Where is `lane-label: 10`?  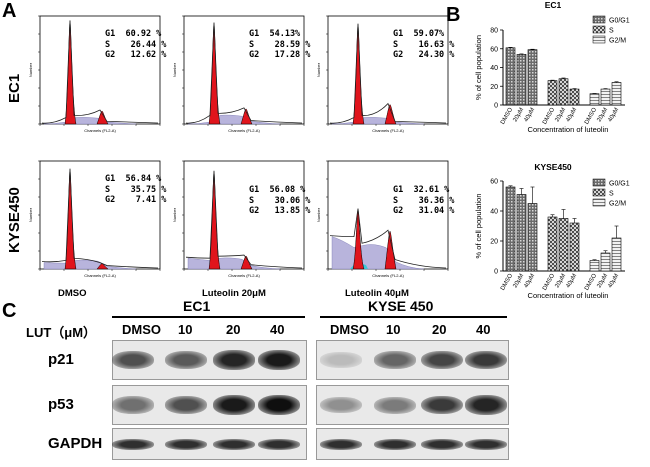 lane-label: 10 is located at coordinates (393, 329).